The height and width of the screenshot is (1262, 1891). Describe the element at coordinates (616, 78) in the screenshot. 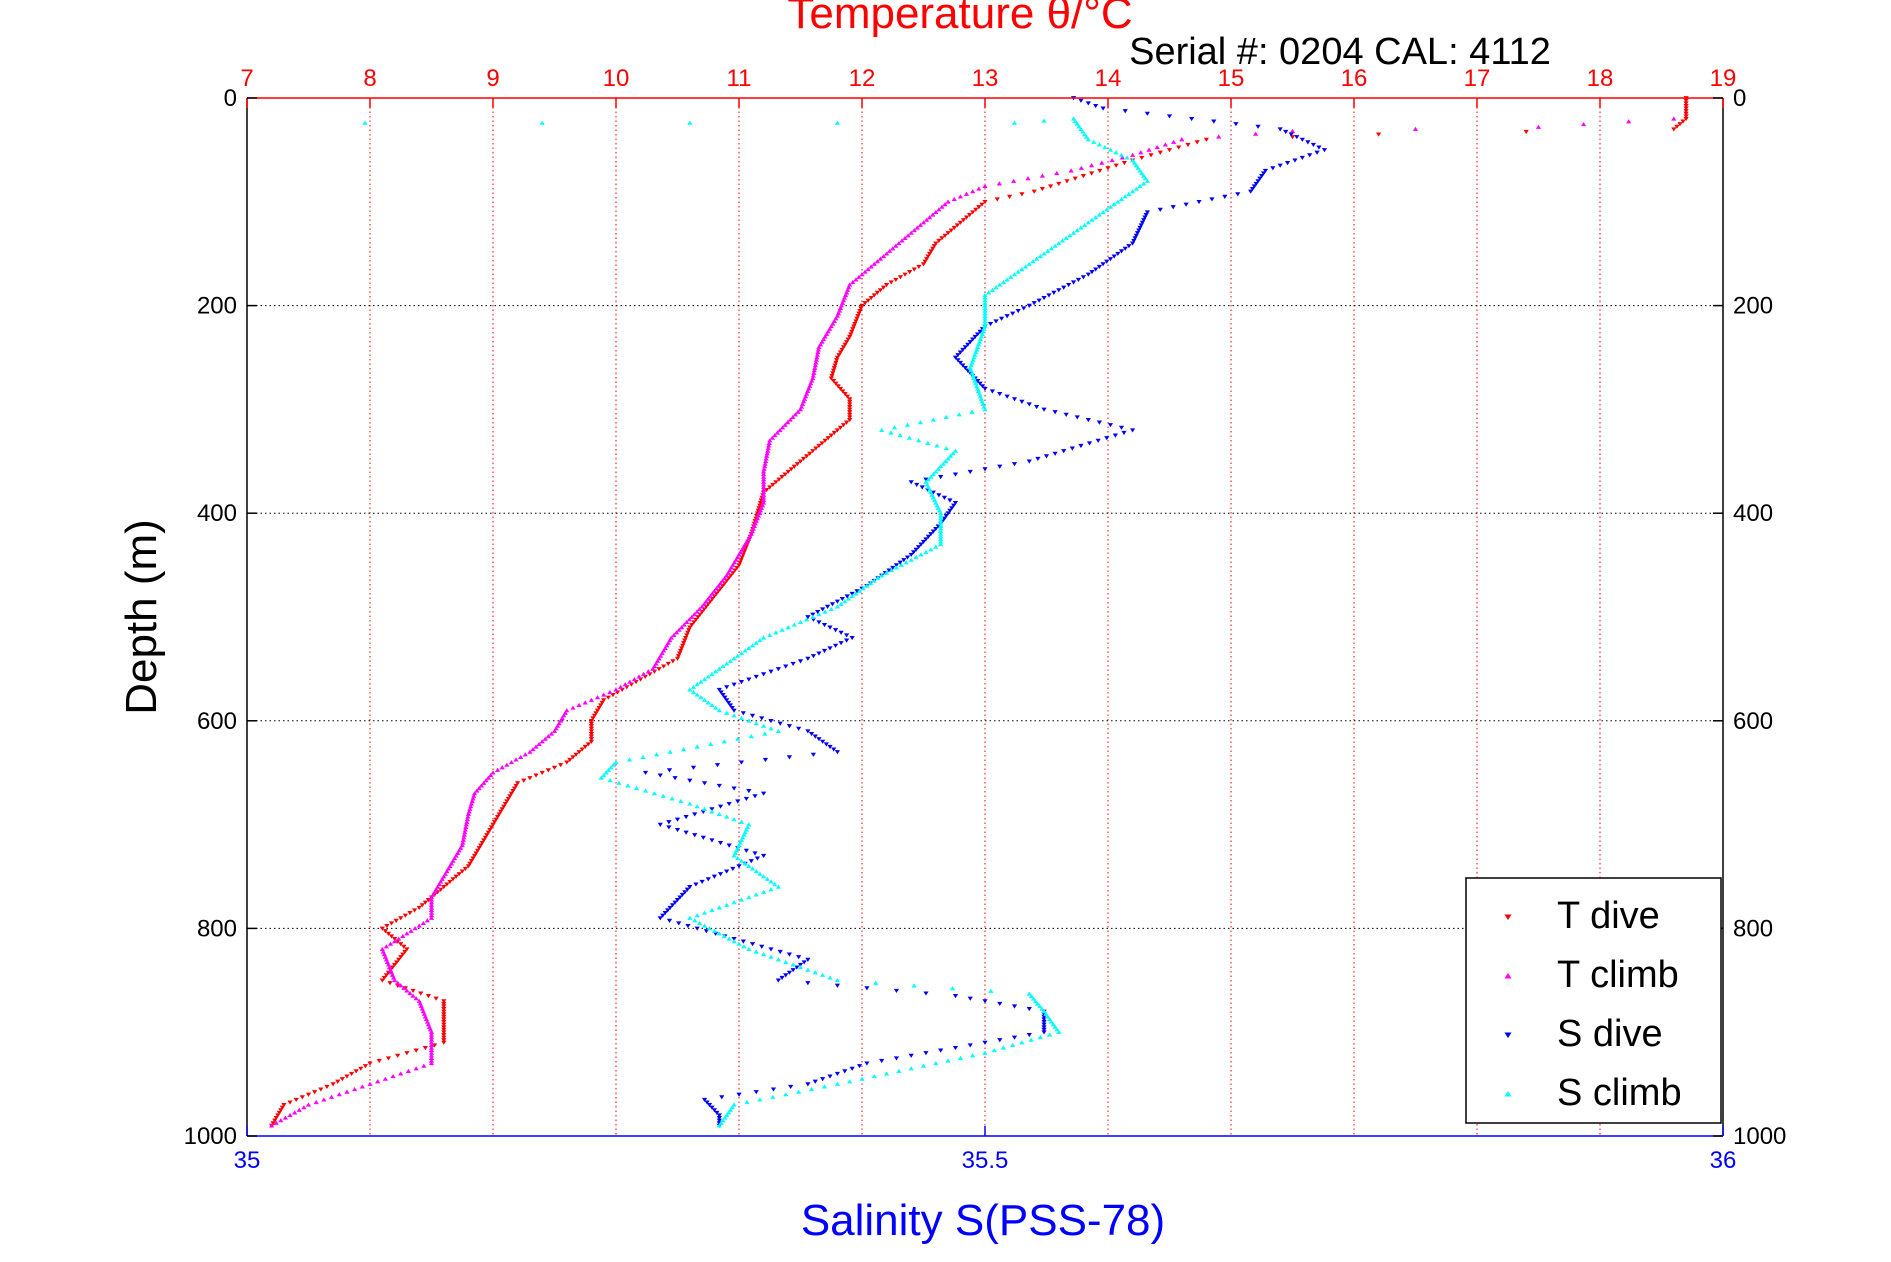

I see `temperature-tick-label: 10` at that location.